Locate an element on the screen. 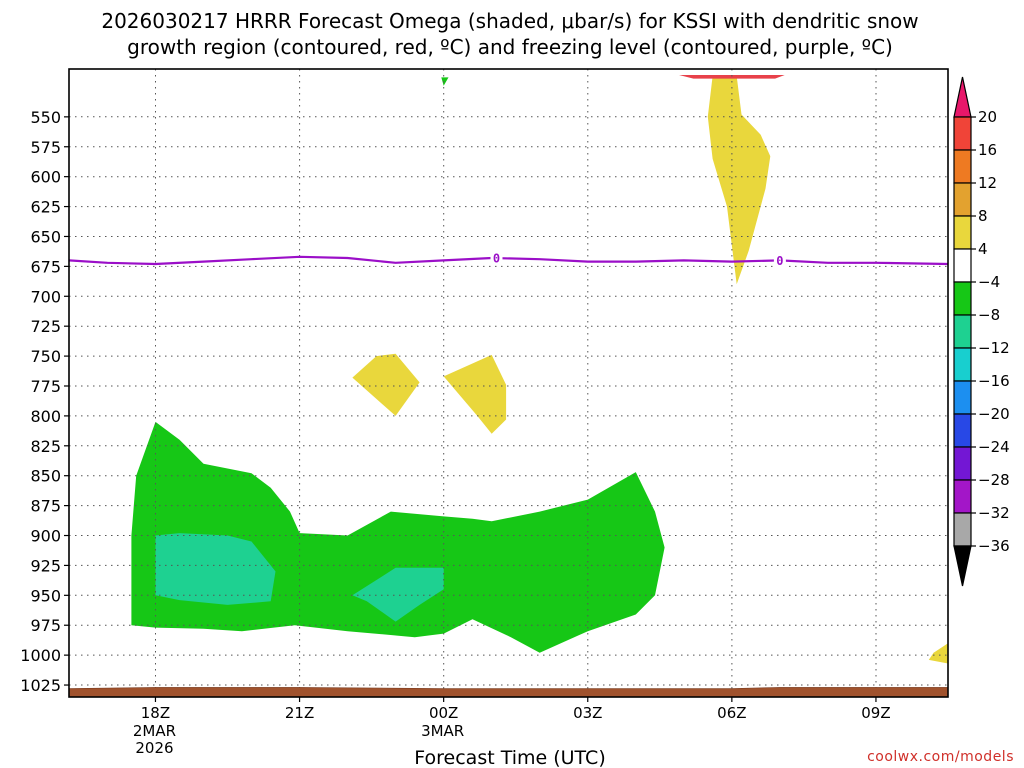 Image resolution: width=1024 pixels, height=768 pixels. omega-colorbar: 20 16 12 8 4 −4 −8 −12 −16 −20 −24 −28 −32 −36 is located at coordinates (981, 331).